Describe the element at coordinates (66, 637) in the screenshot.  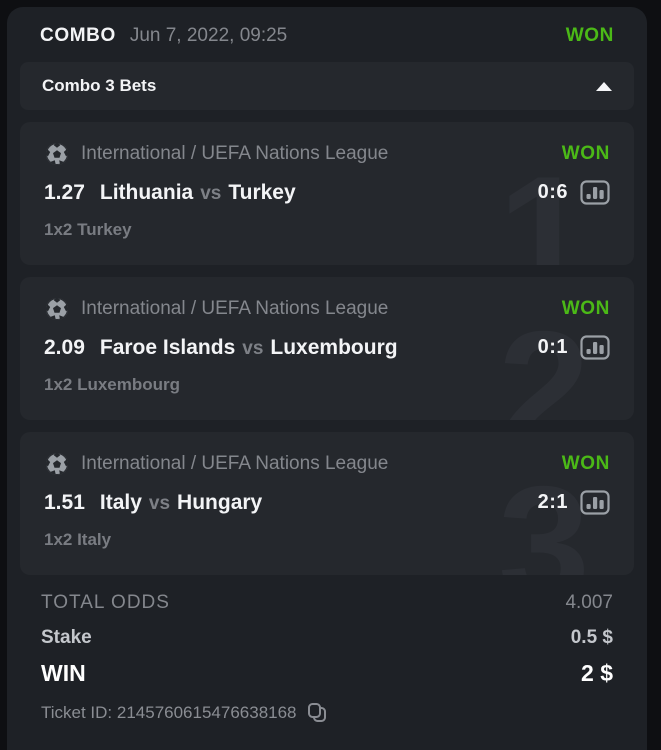
I see `stake-label: Stake` at that location.